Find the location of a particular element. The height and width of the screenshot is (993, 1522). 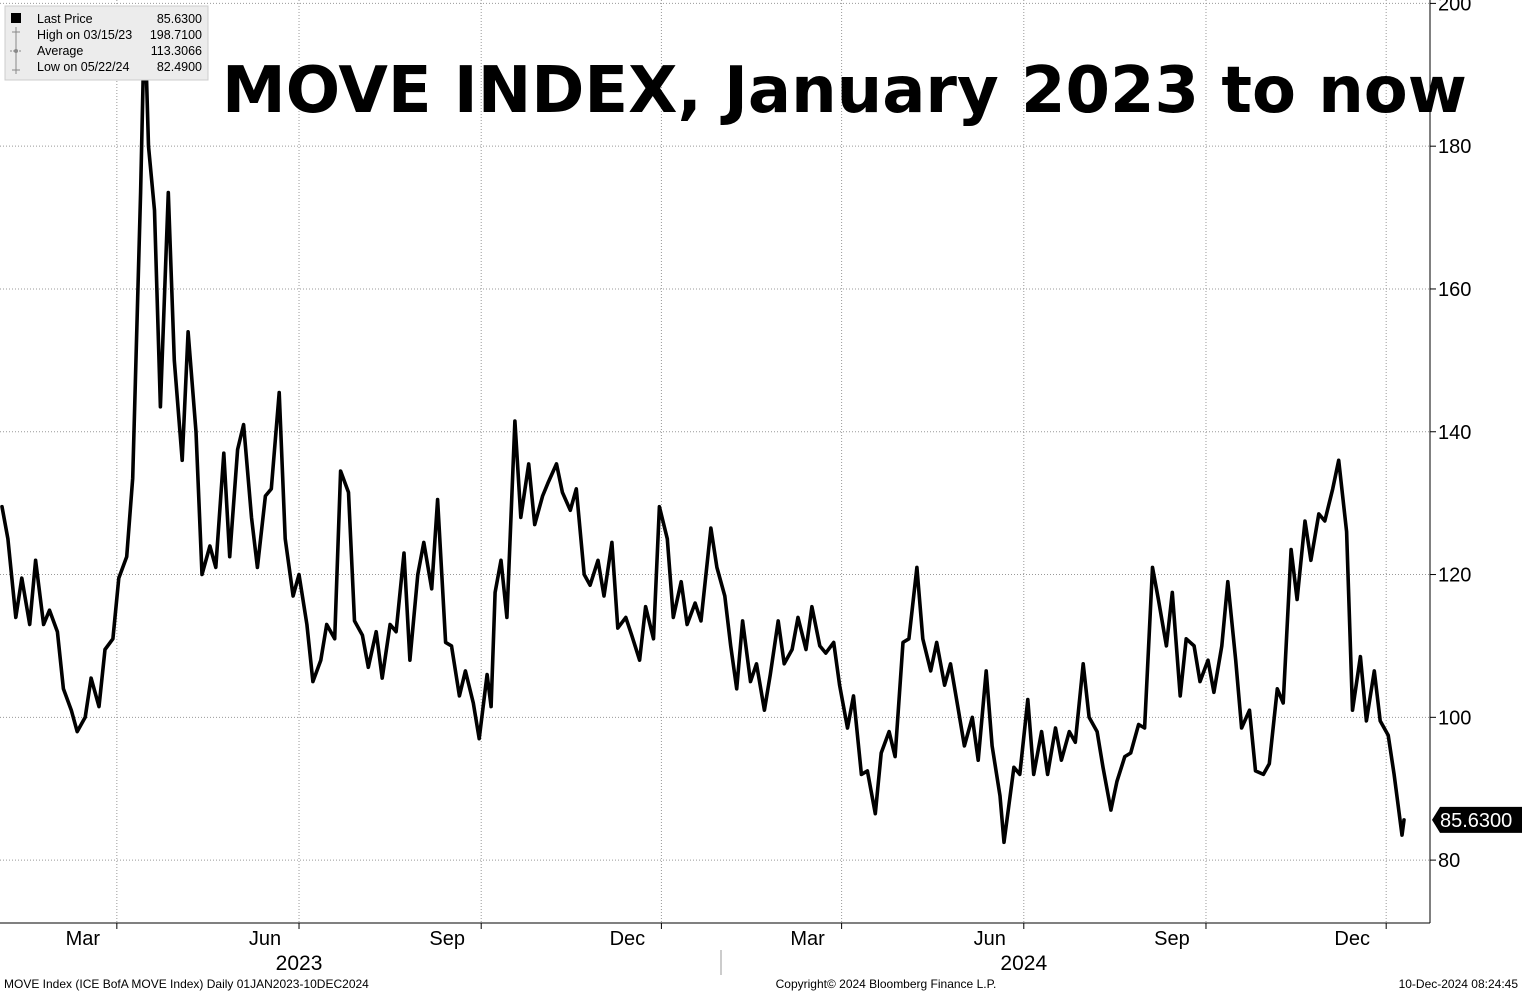

y-tick-label: 160 is located at coordinates (1454, 290).